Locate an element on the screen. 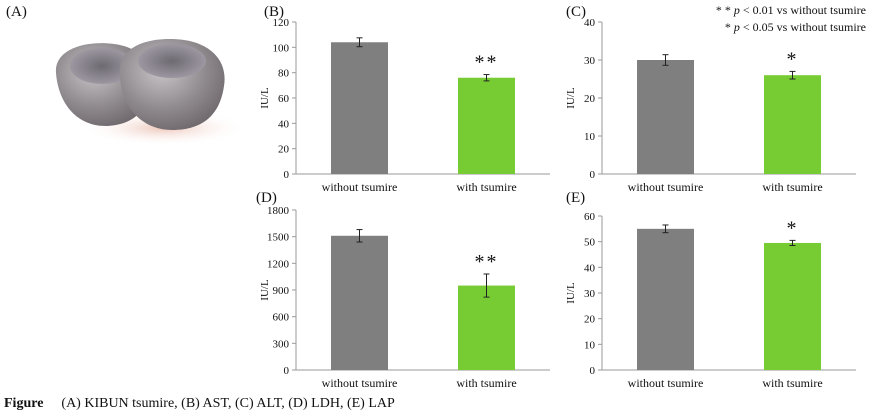  panel-d-label: (D) is located at coordinates (266, 198).